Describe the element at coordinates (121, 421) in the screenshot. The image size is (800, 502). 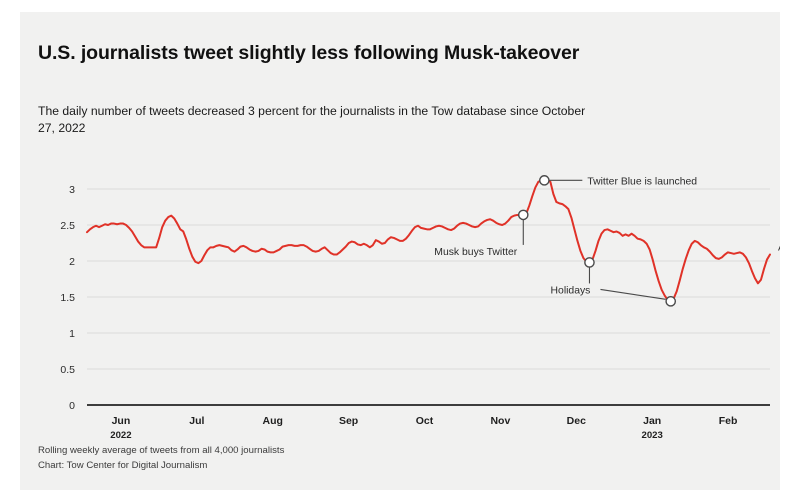
I see `x-axis-tick-label: Jun` at that location.